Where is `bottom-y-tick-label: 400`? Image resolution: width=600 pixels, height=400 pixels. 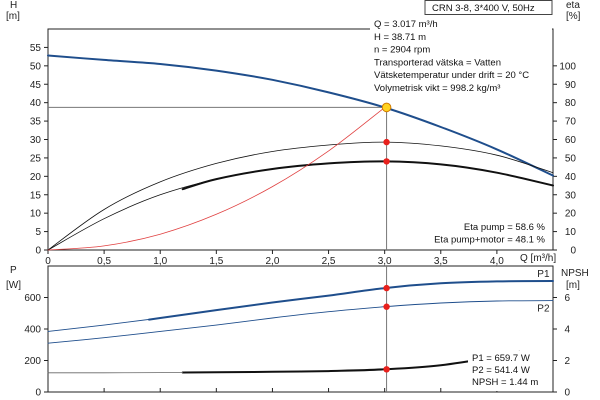
bottom-y-tick-label: 400 is located at coordinates (32, 330).